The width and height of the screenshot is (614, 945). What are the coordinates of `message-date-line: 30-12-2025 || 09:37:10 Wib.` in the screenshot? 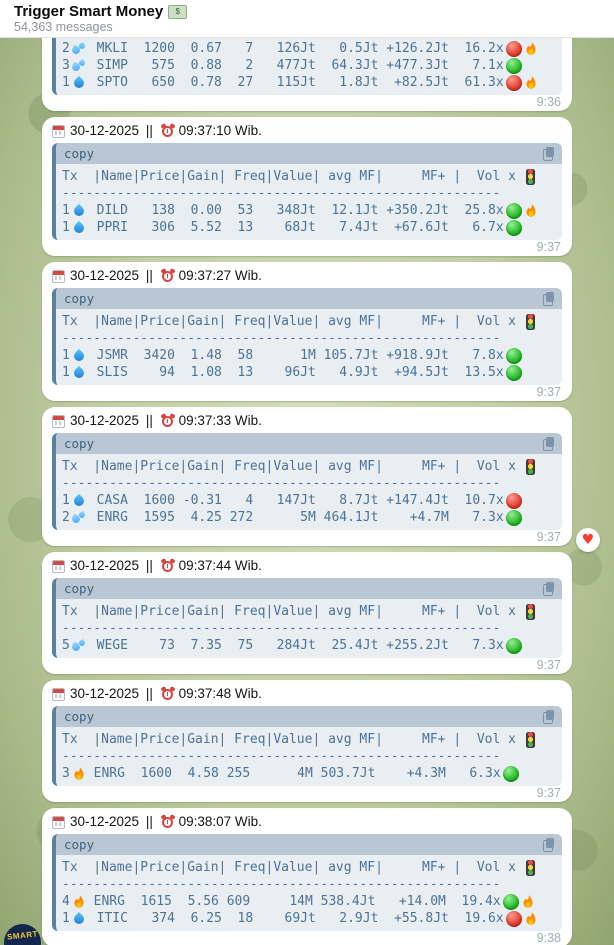 It's located at (307, 131).